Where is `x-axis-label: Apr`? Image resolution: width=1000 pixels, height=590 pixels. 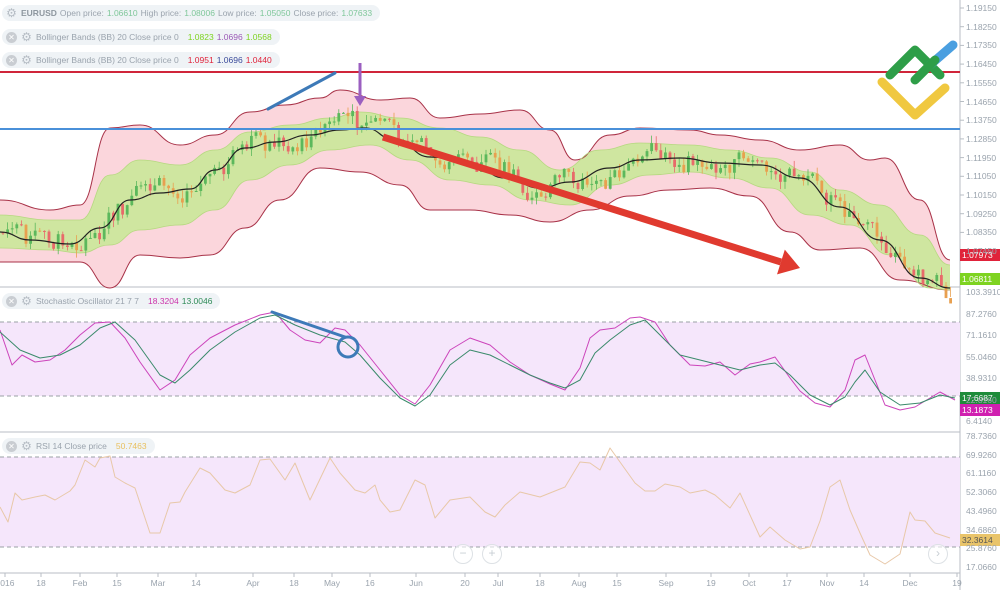
x-axis-label: Apr is located at coordinates (253, 583).